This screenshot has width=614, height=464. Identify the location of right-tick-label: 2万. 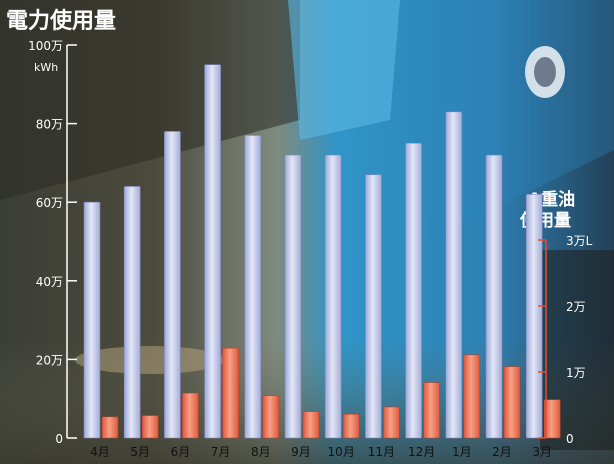
(576, 307).